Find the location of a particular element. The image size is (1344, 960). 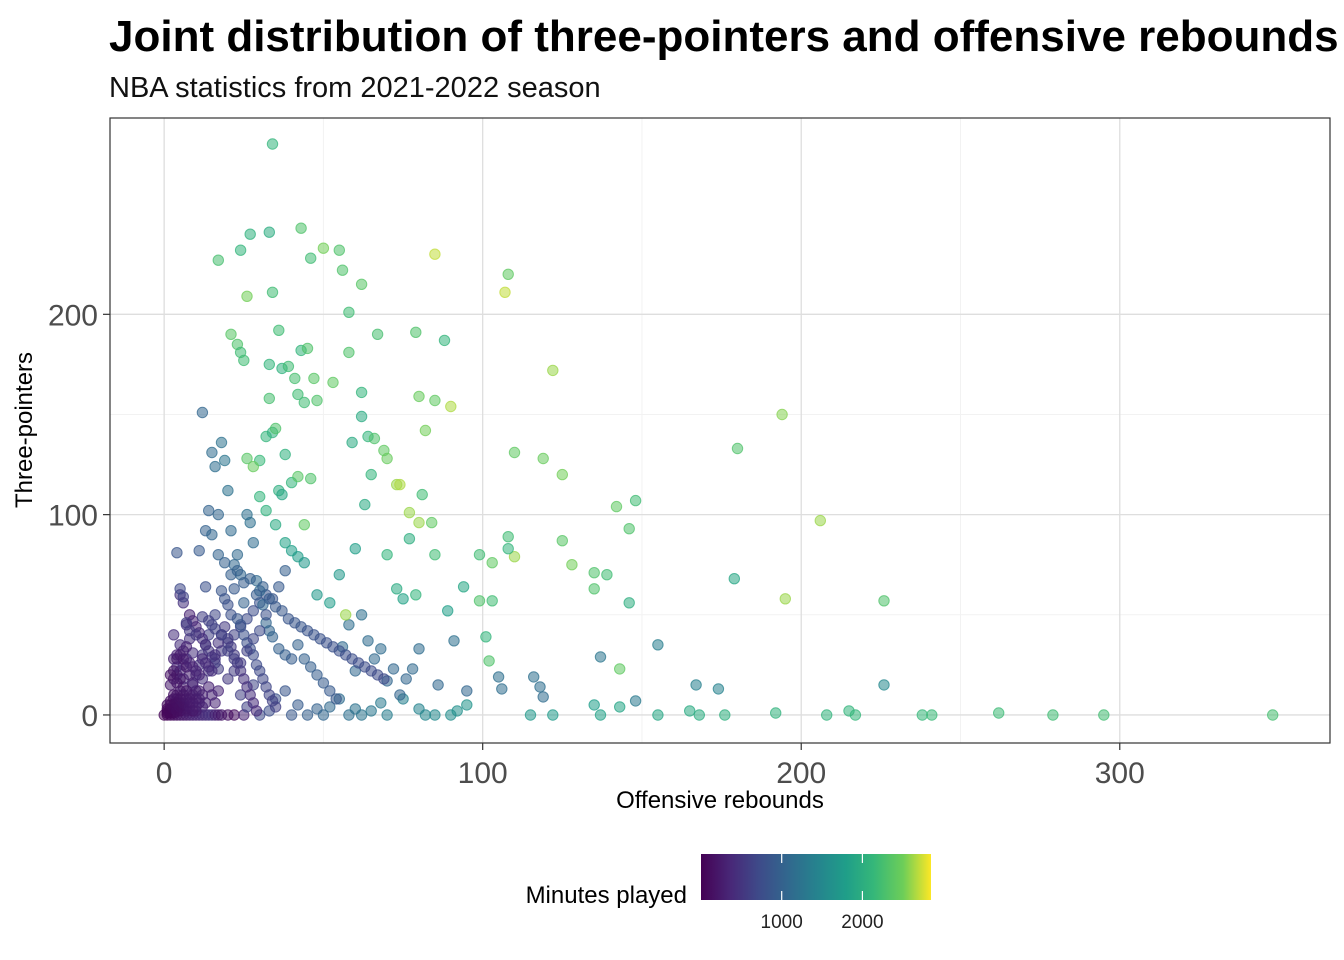

x-tick-label: 300 is located at coordinates (1120, 773).